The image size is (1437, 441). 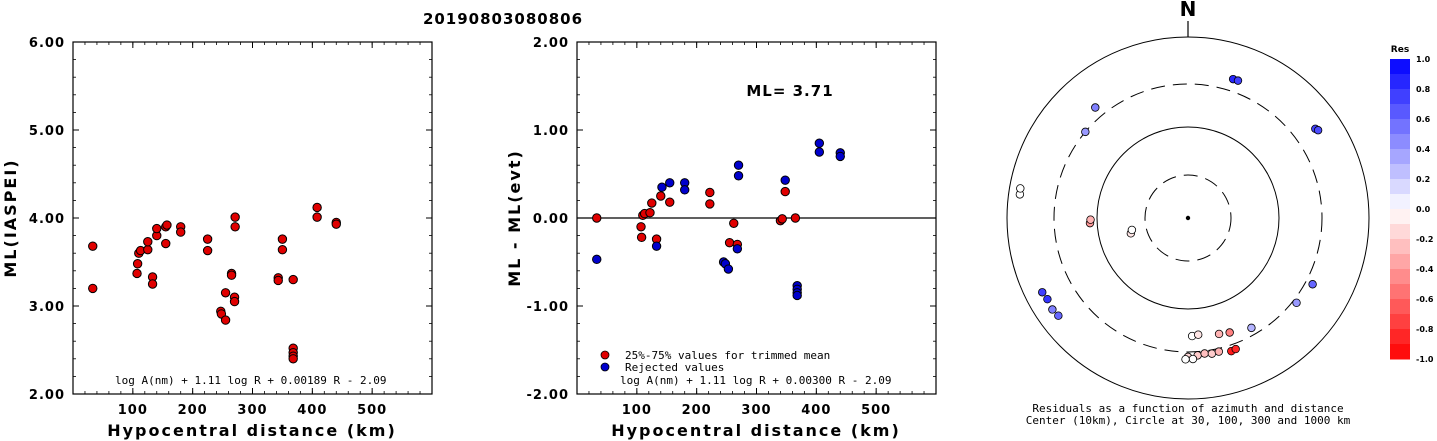 I want to click on panel2-xlabel: Hypocentral distance (km), so click(x=756, y=430).